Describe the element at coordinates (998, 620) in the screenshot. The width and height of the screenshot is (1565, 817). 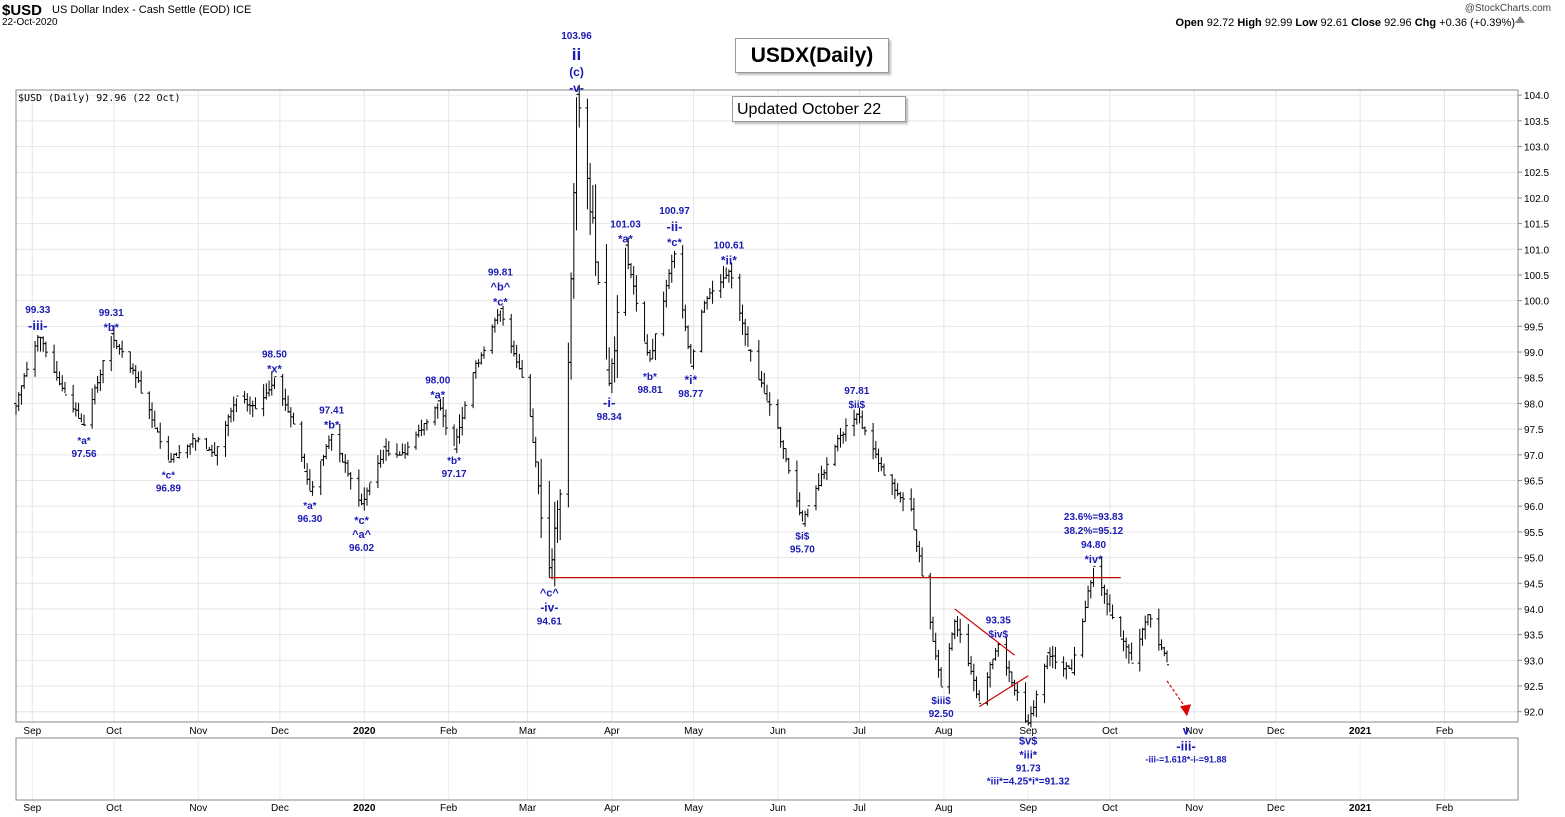
I see `wave-label-line: 93.35` at that location.